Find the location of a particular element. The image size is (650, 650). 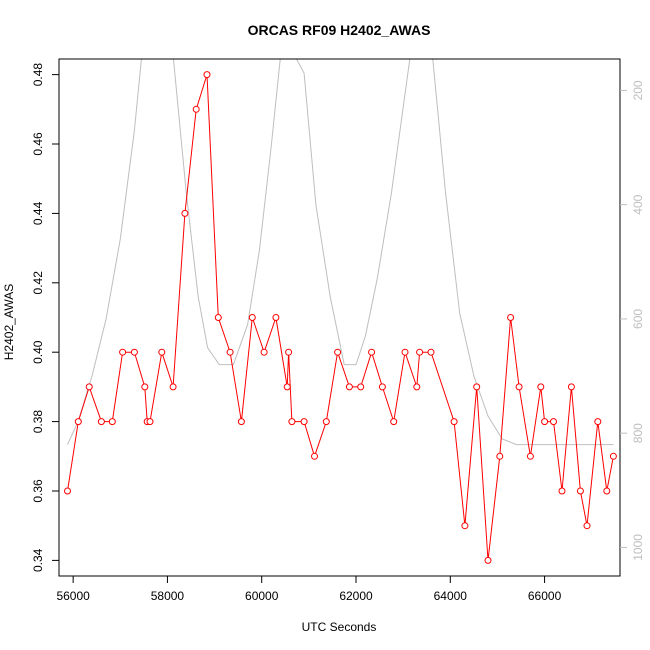

y2-tick-label: 800 is located at coordinates (638, 433).